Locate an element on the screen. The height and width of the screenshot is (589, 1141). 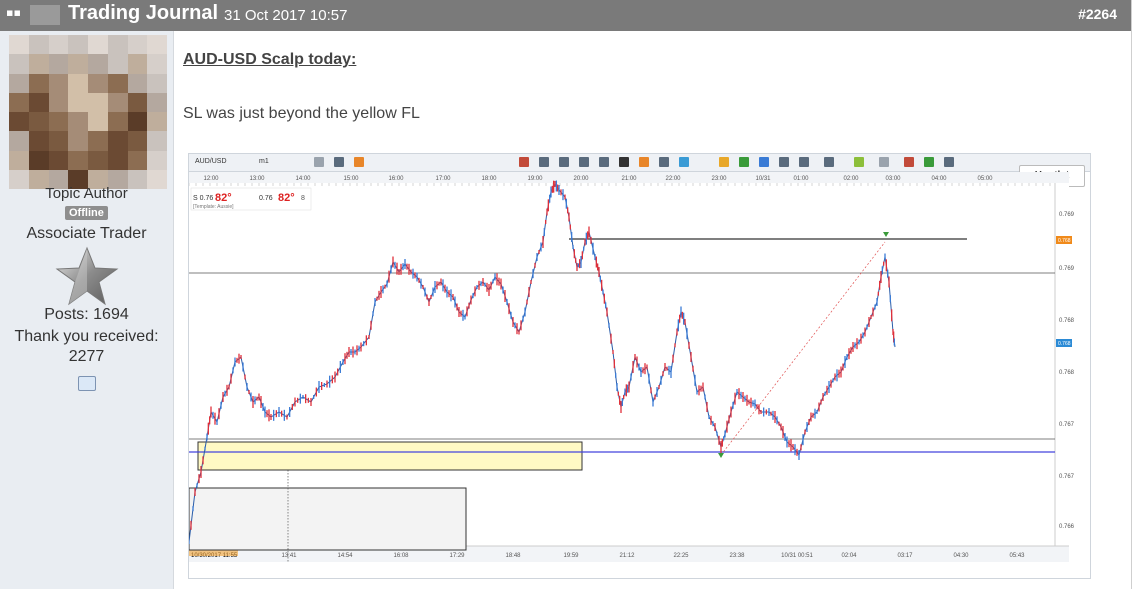
template-label: [Template: Aussie] is located at coordinates (213, 207).